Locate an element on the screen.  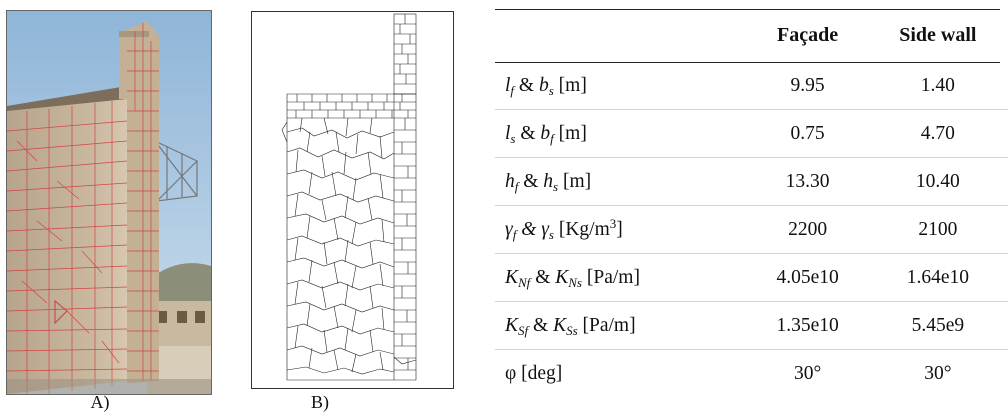
table-row: lf & bs [m] 9.95 1.40 is located at coordinates (751, 86).